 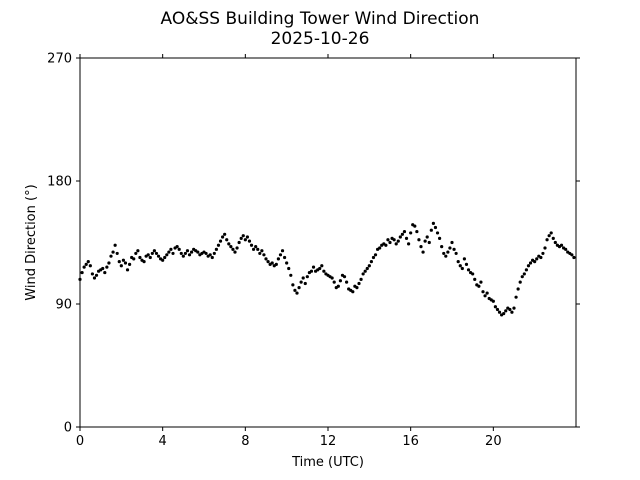 I want to click on chart-subtitle: 2025-10-26, so click(x=320, y=39).